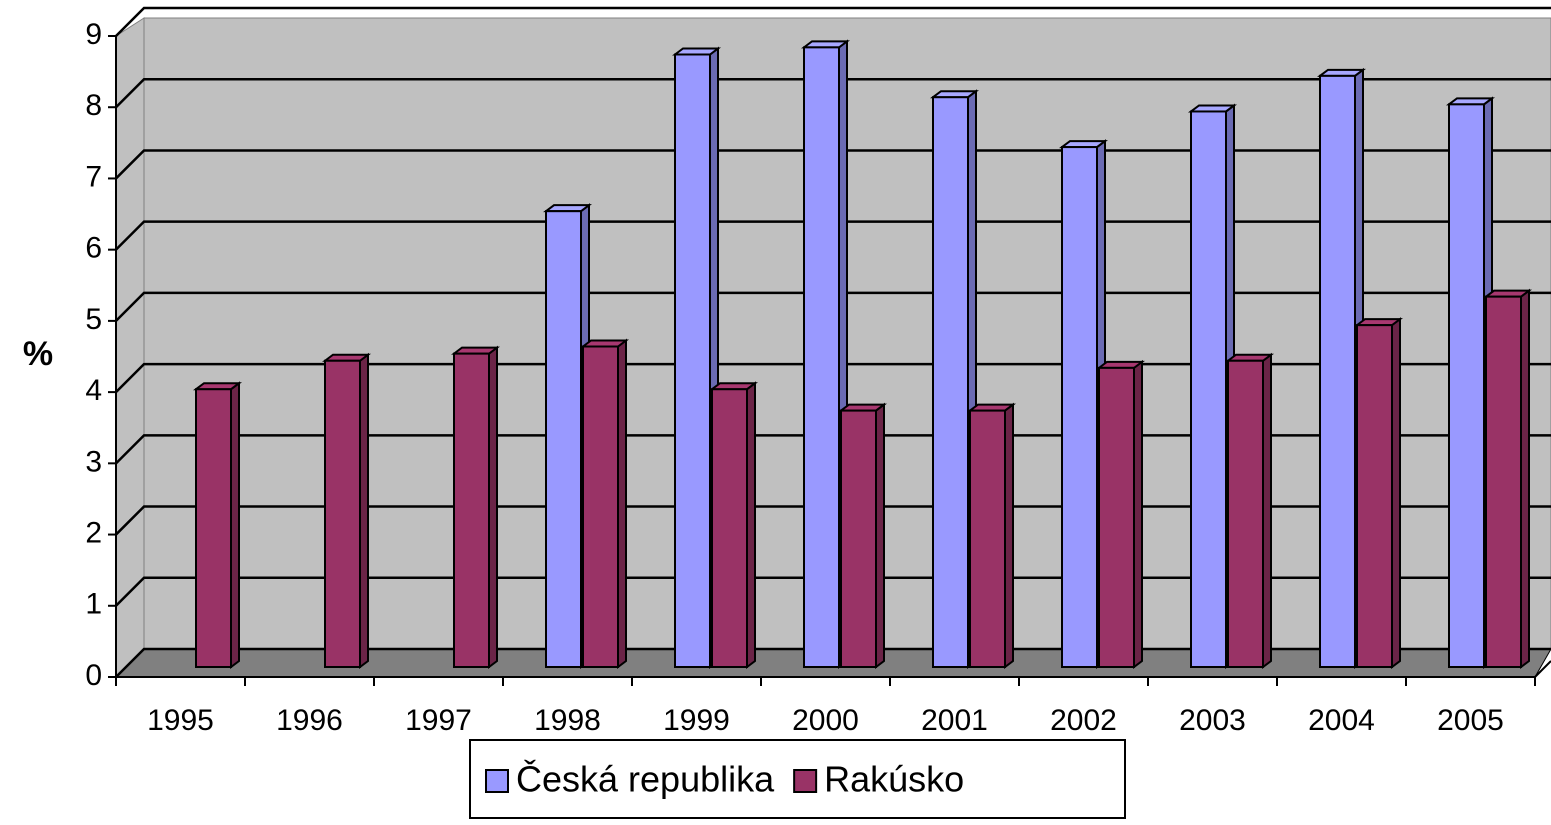  What do you see at coordinates (1341, 720) in the screenshot?
I see `x-tick-label: 2004` at bounding box center [1341, 720].